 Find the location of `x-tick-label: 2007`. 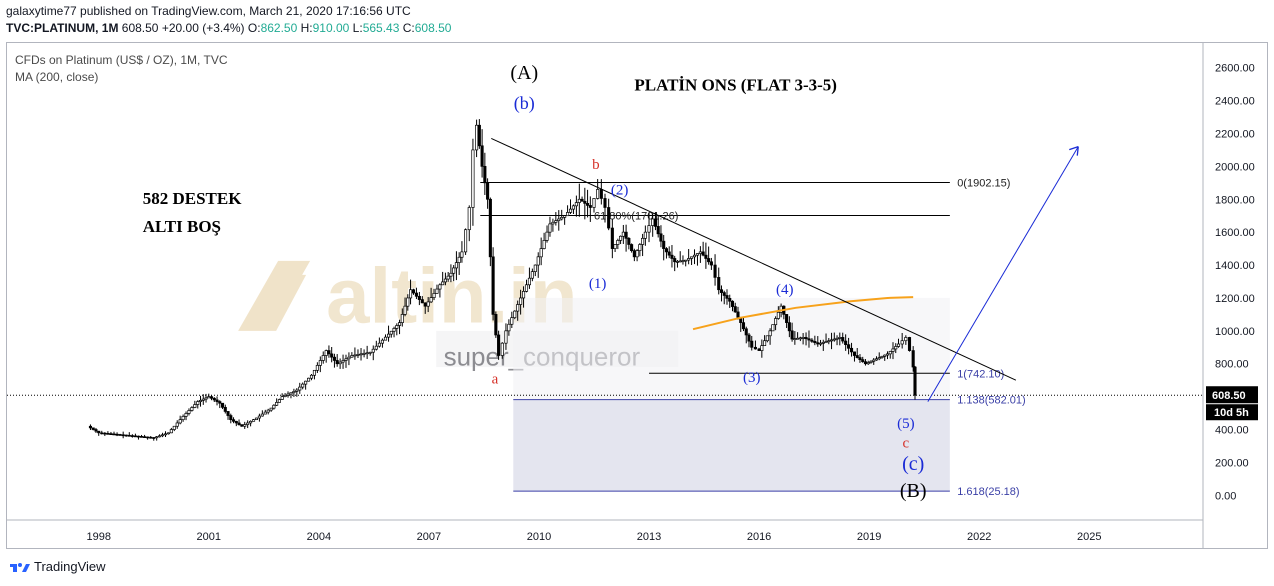

x-tick-label: 2007 is located at coordinates (429, 537).